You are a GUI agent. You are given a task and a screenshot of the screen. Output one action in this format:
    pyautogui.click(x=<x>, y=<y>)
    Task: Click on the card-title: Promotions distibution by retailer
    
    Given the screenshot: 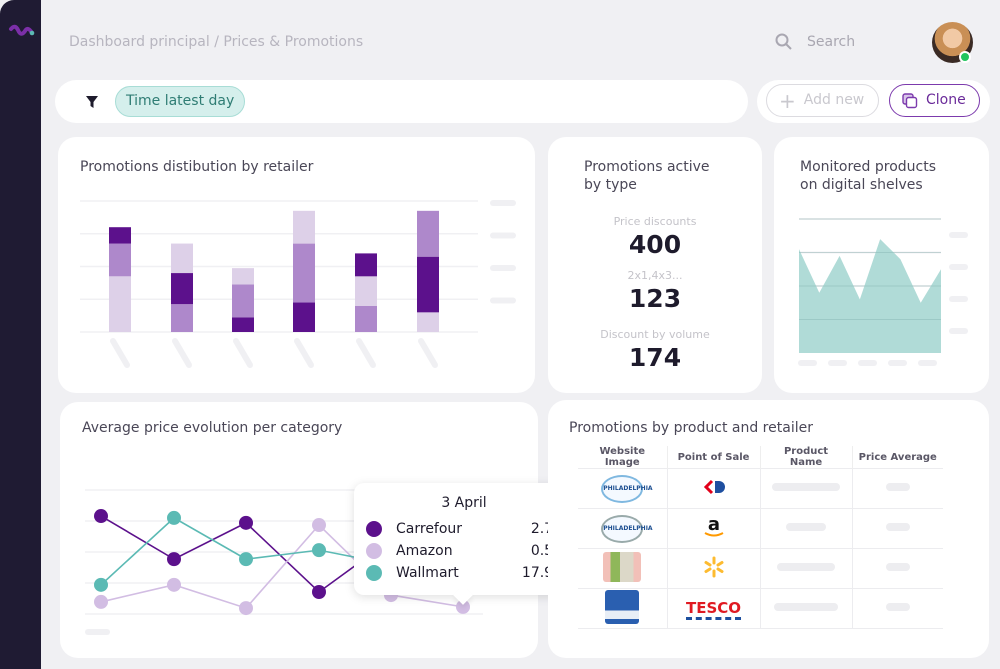 What is the action you would take?
    pyautogui.click(x=197, y=167)
    